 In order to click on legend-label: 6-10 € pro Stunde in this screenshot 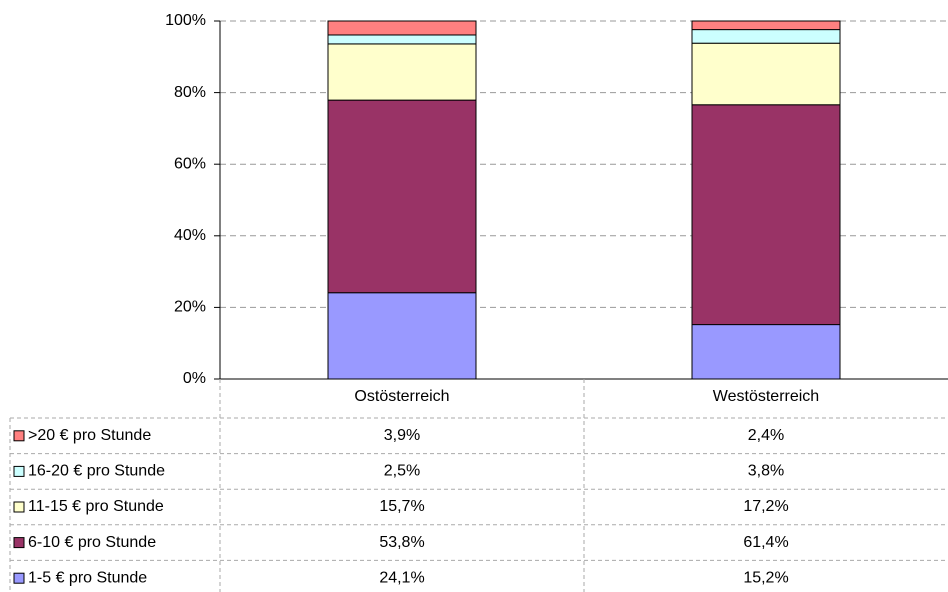, I will do `click(92, 542)`.